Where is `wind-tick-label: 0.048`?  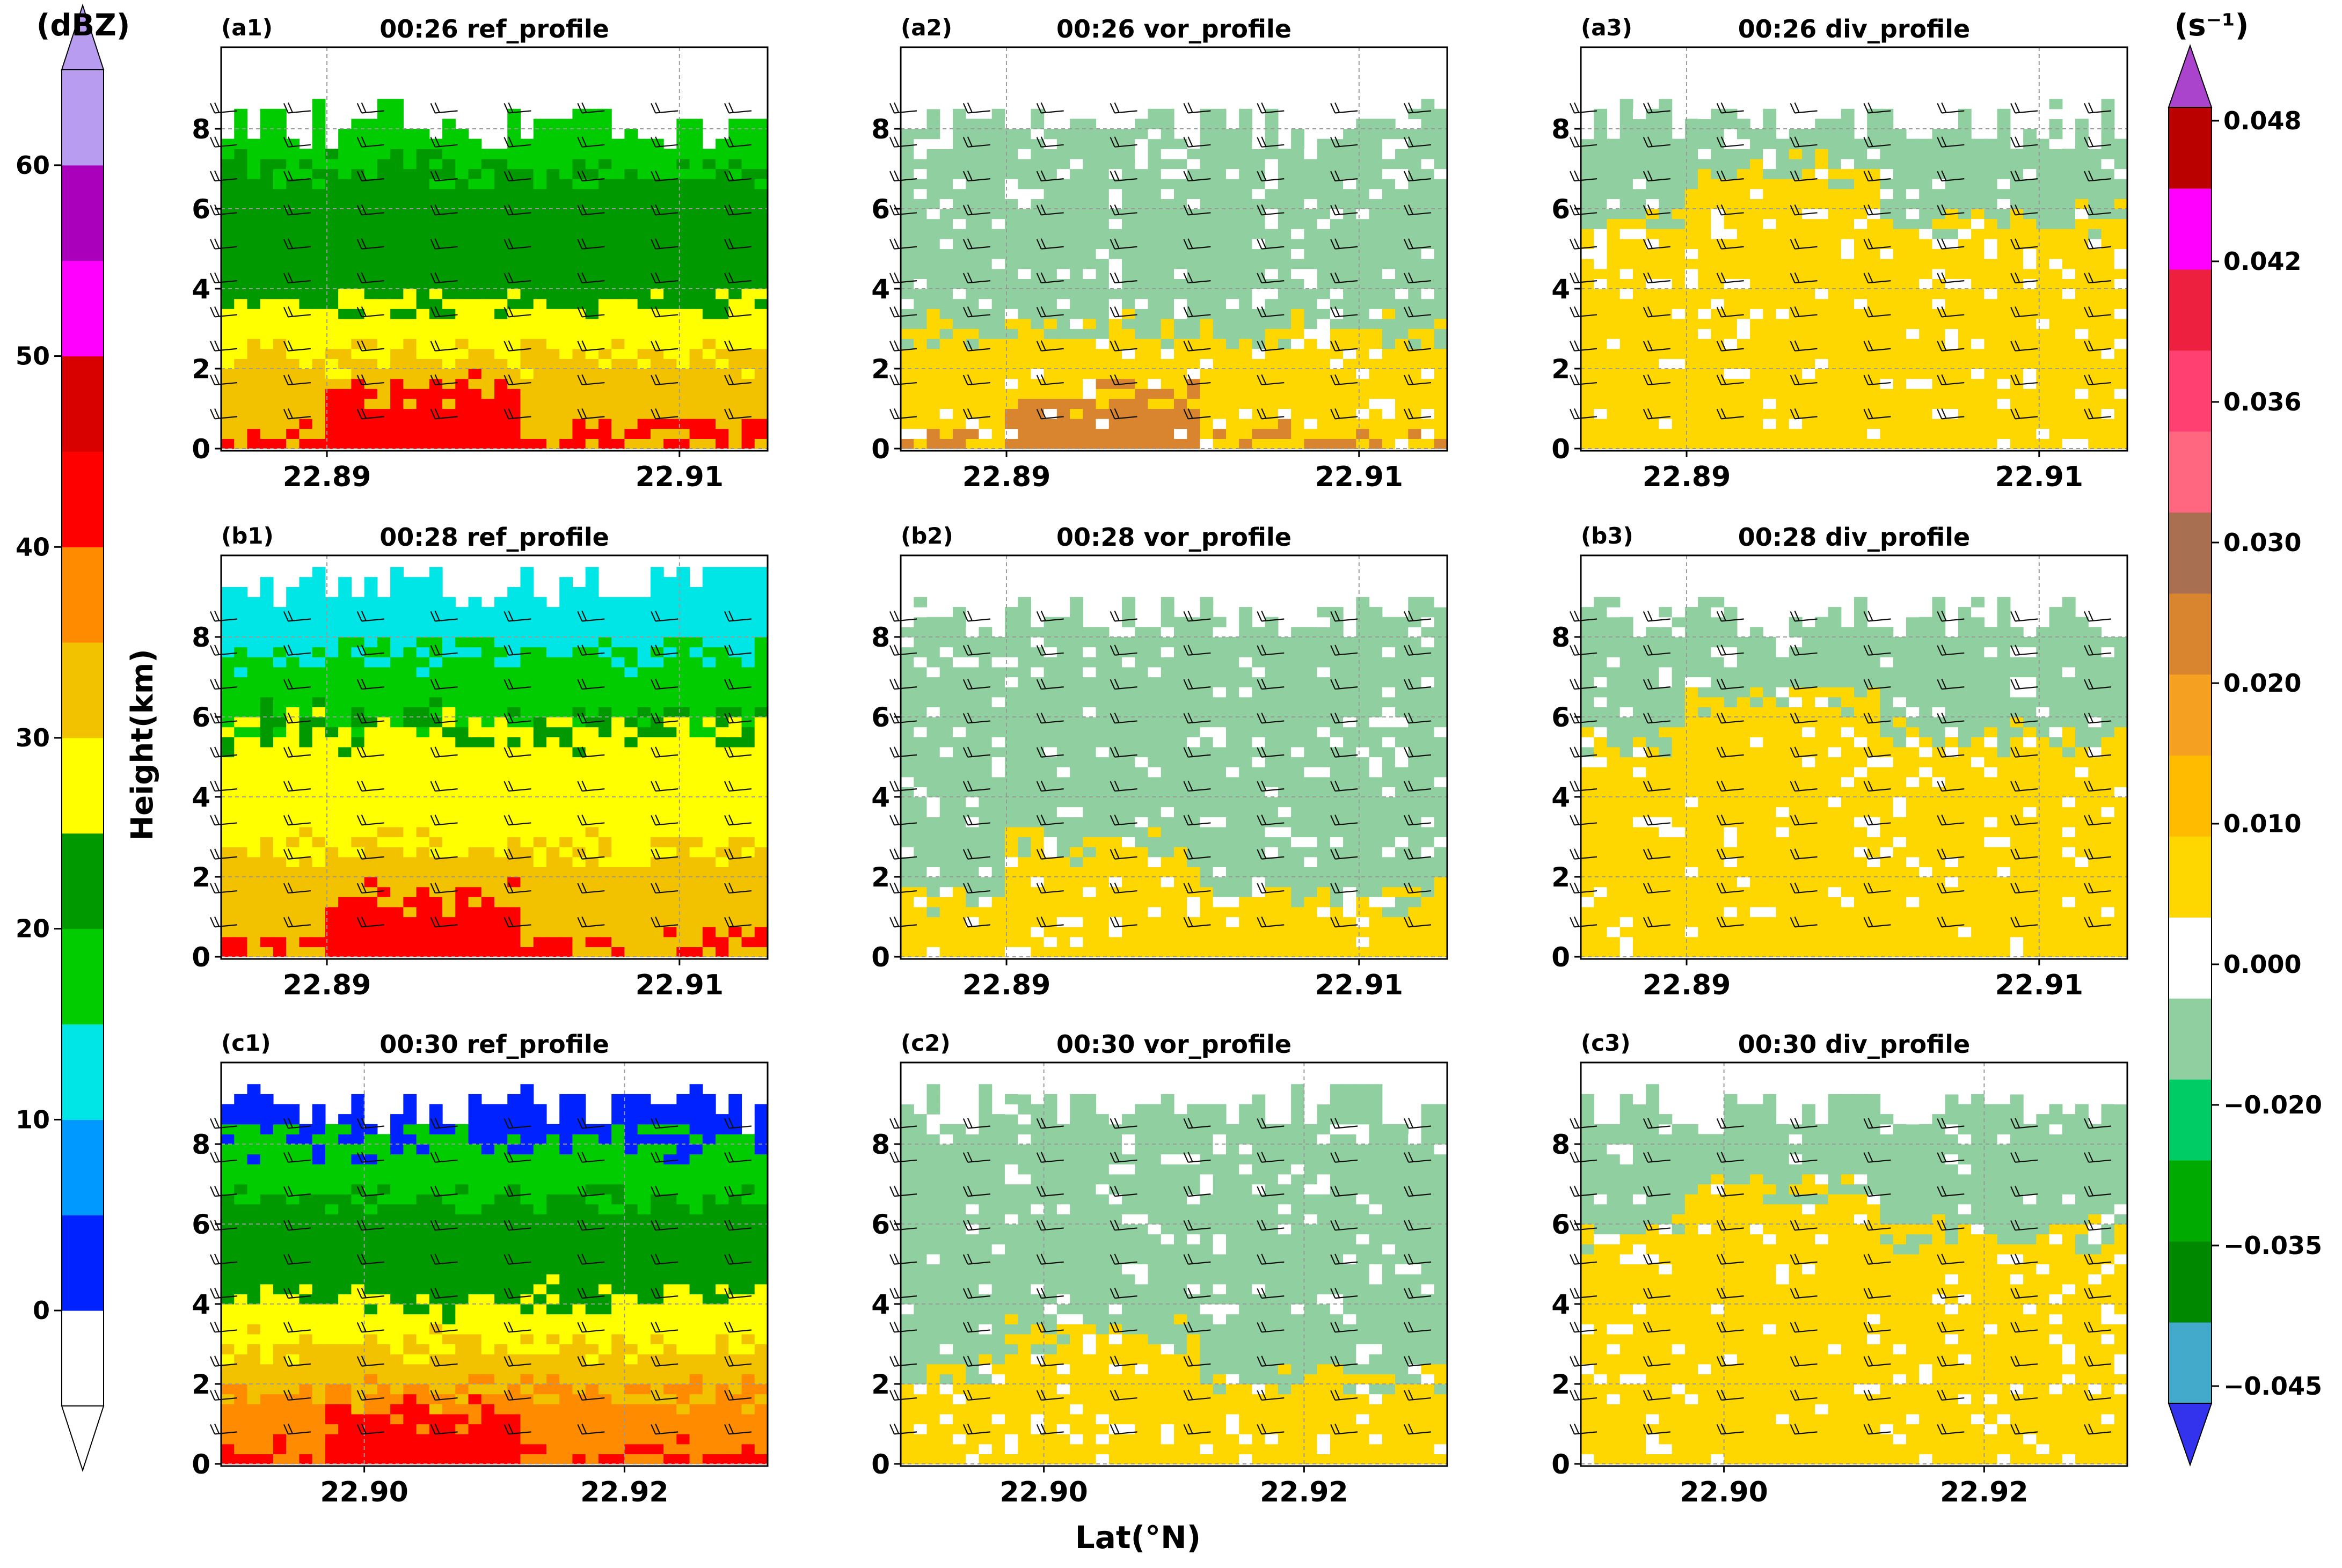 wind-tick-label: 0.048 is located at coordinates (2262, 120).